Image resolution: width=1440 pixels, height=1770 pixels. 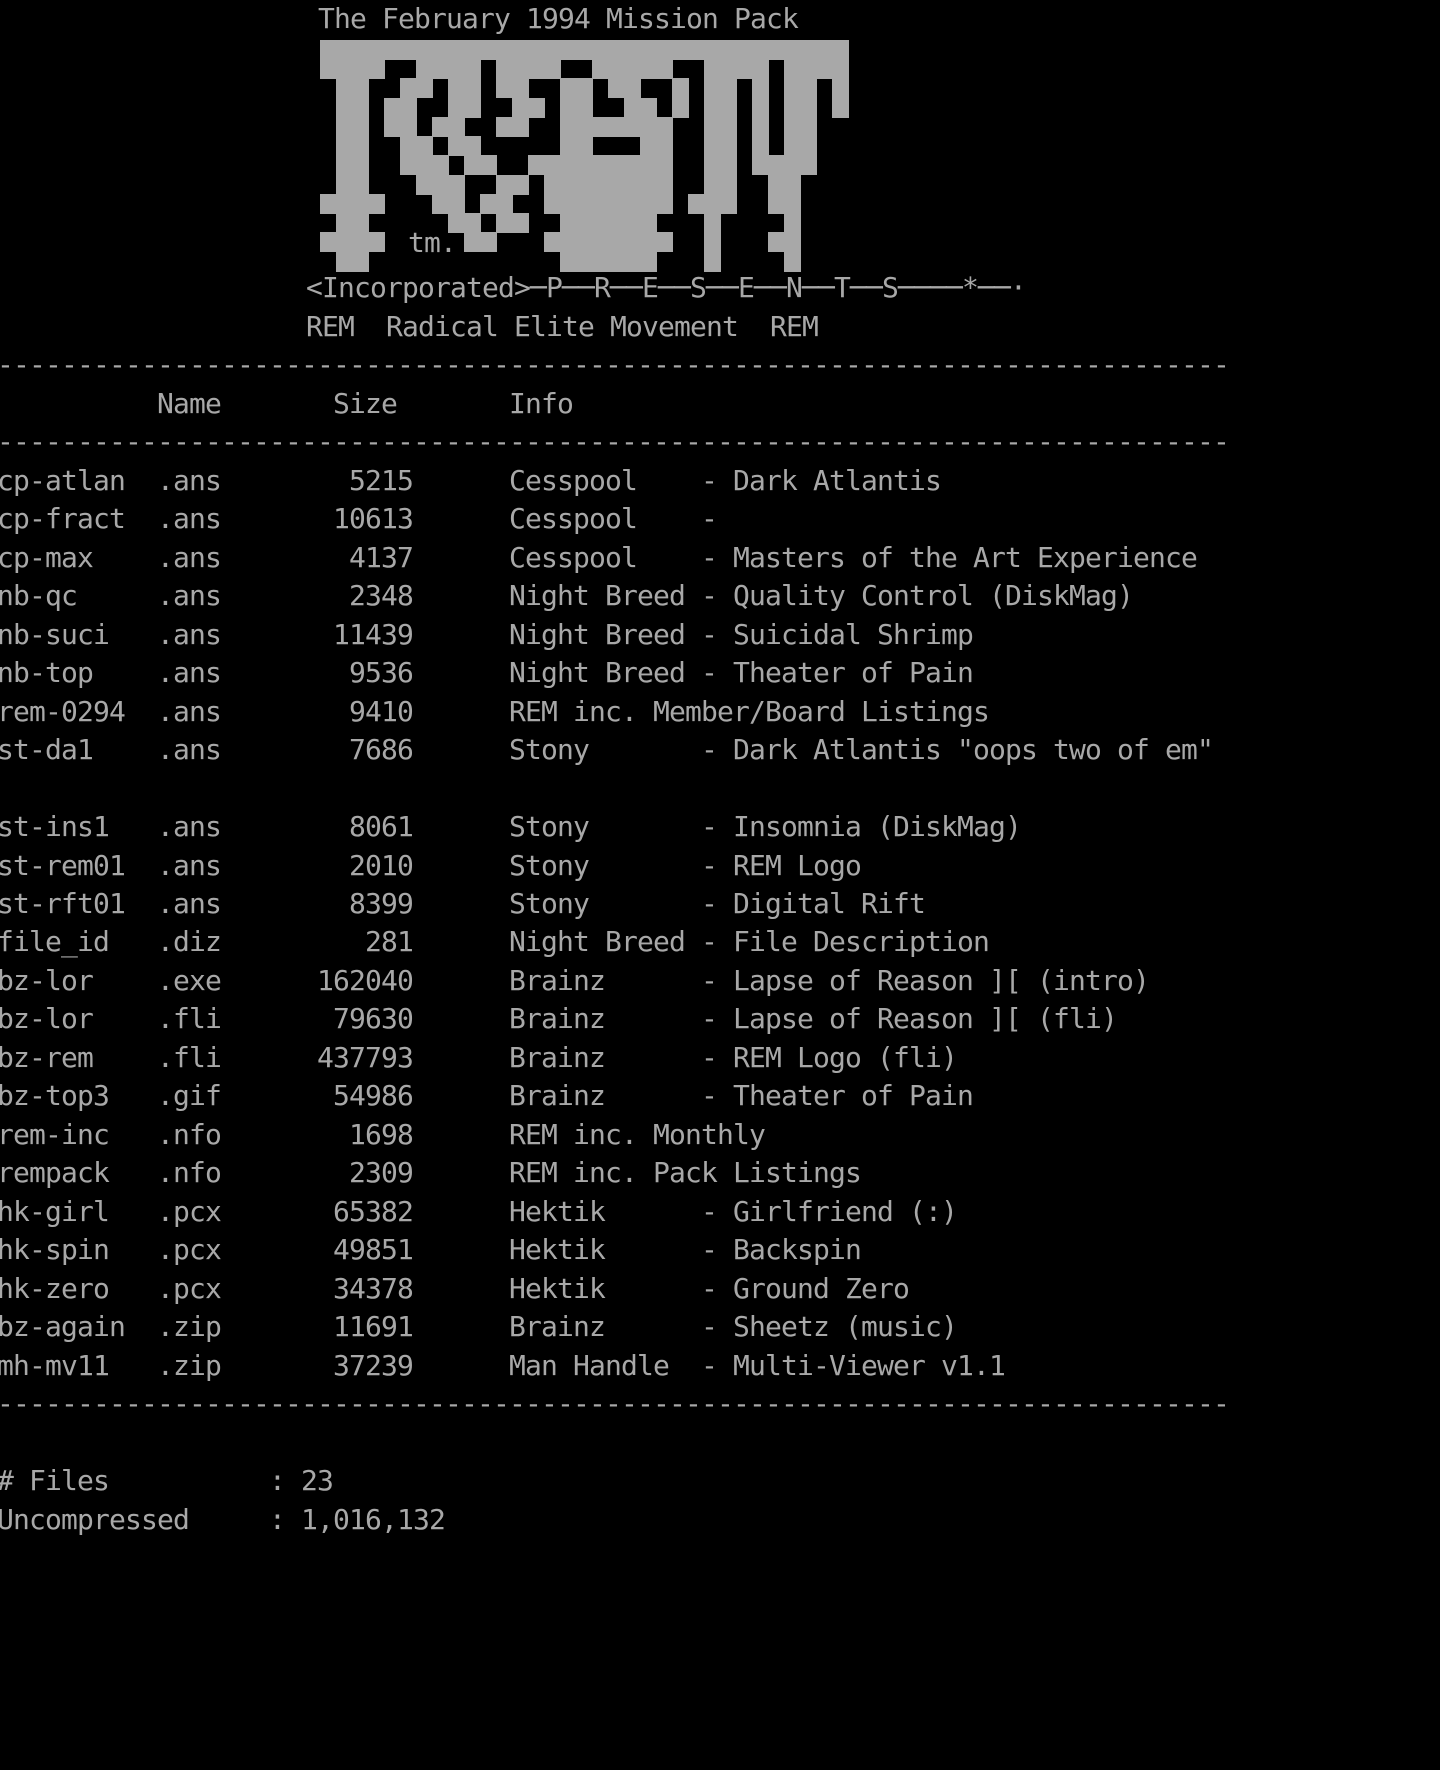 I want to click on file-row: rempack .nfo 2309 REM inc. Pack Listings, so click(x=431, y=1173).